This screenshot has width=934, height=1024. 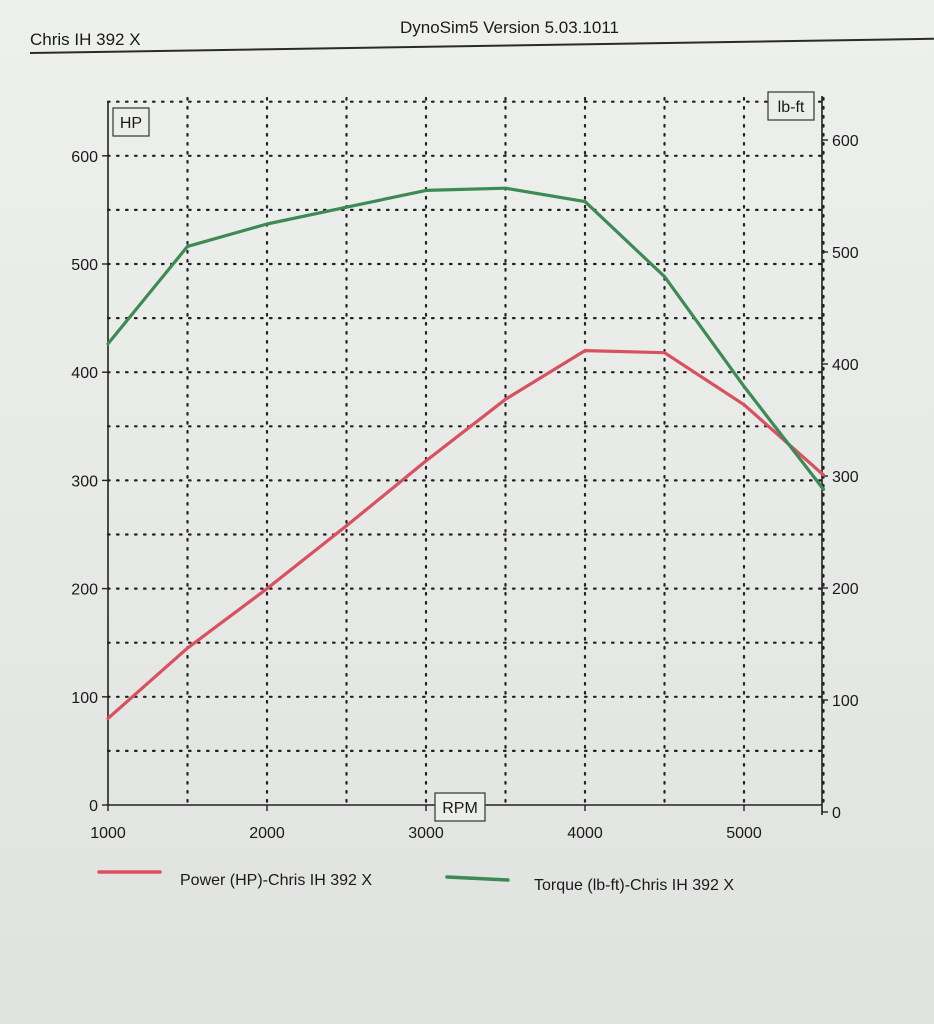 I want to click on x-axis-label: RPM, so click(x=460, y=808).